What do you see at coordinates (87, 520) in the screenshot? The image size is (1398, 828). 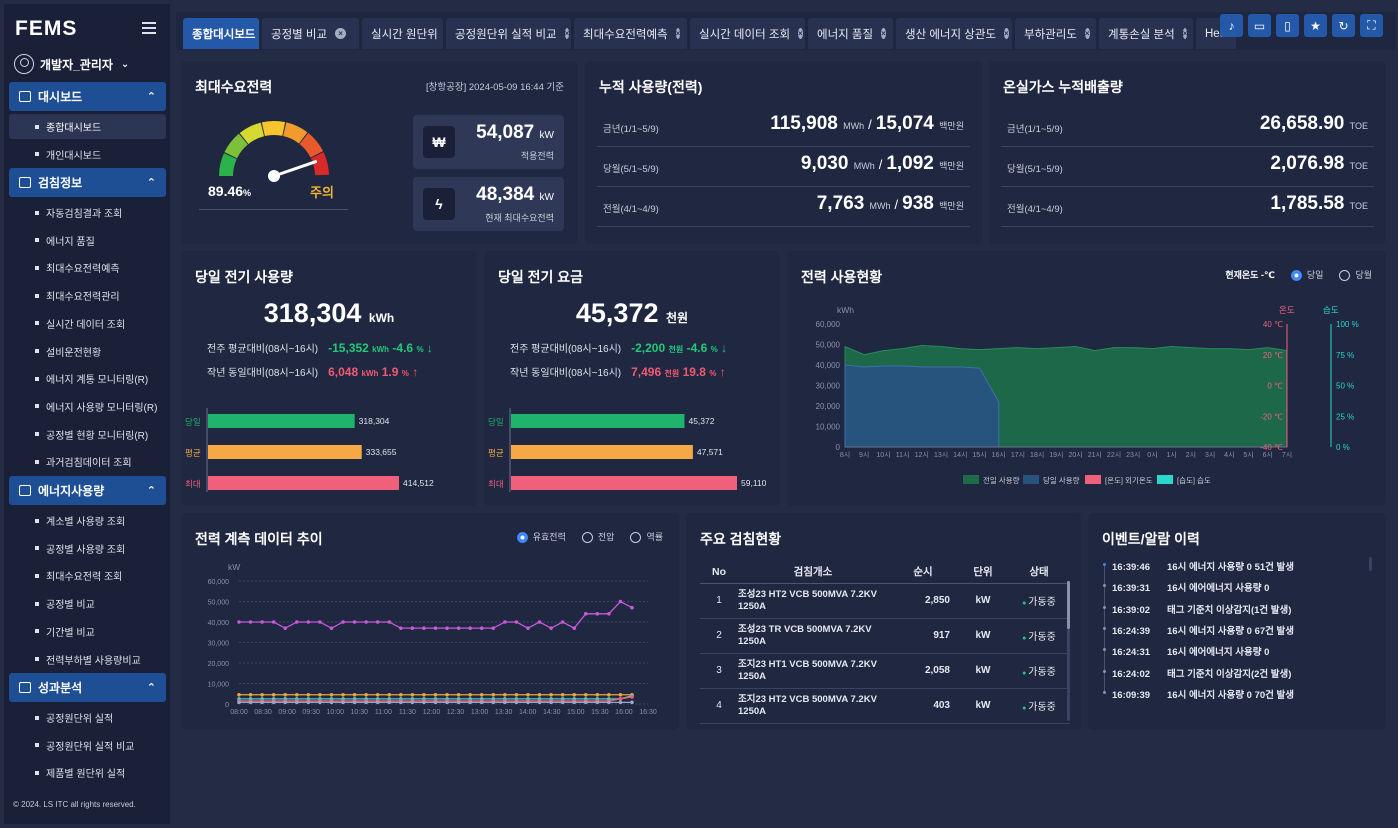 I see `nav-item: 계소별 사용량 조회` at bounding box center [87, 520].